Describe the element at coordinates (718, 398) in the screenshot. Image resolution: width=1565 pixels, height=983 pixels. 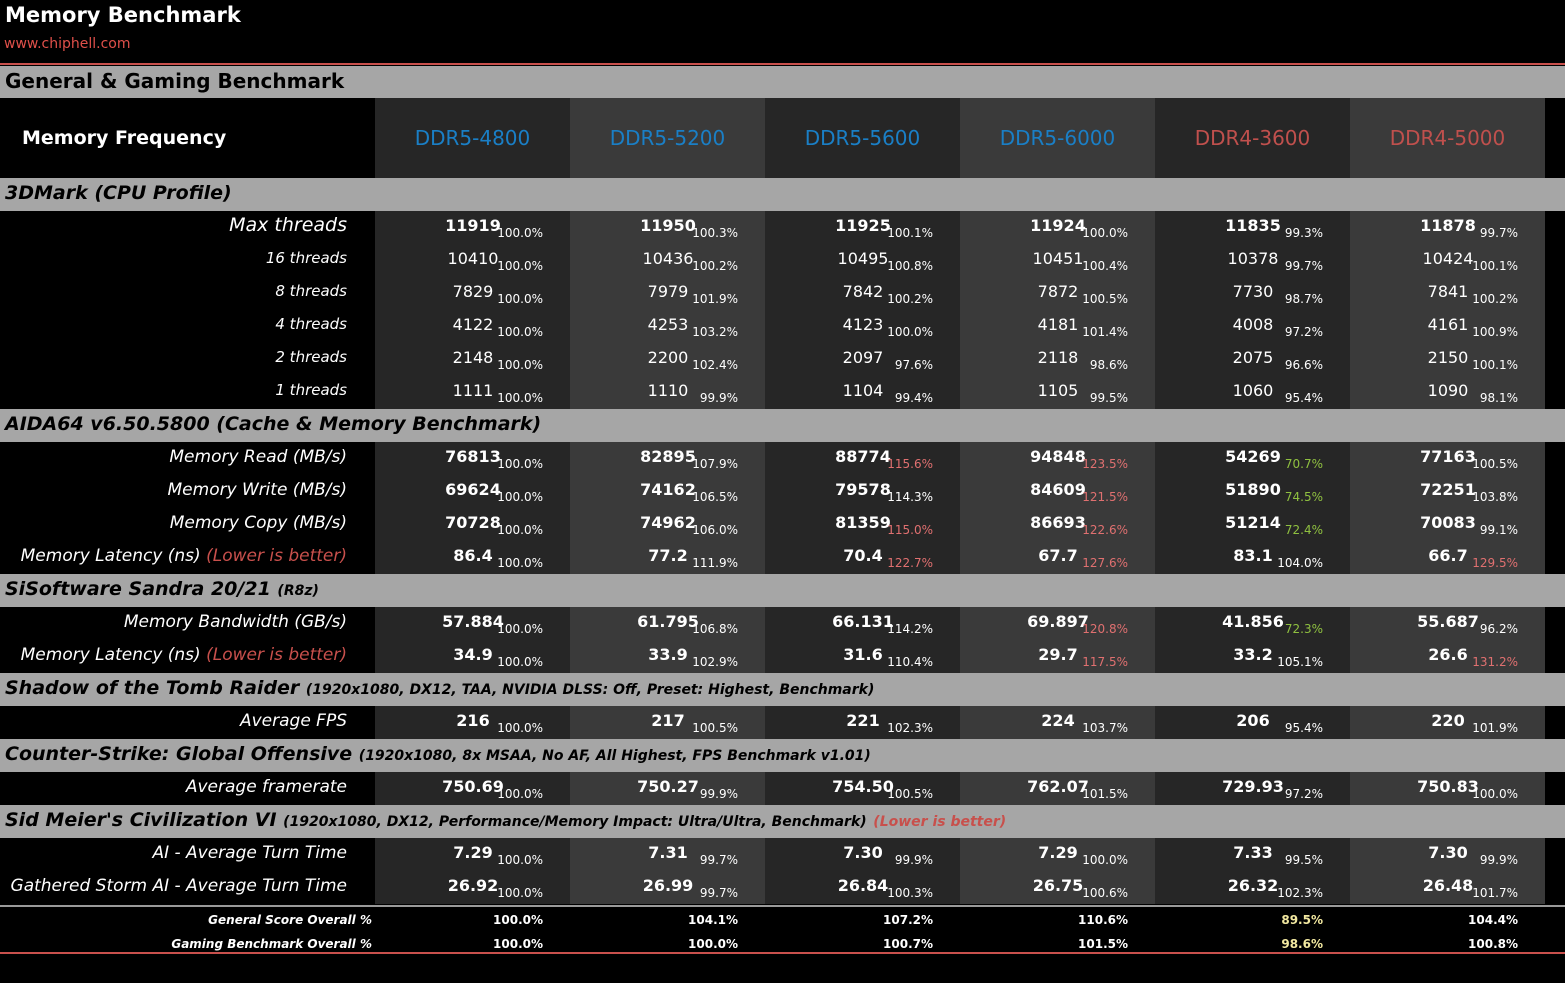
I see `cell-percent: 99.9%` at that location.